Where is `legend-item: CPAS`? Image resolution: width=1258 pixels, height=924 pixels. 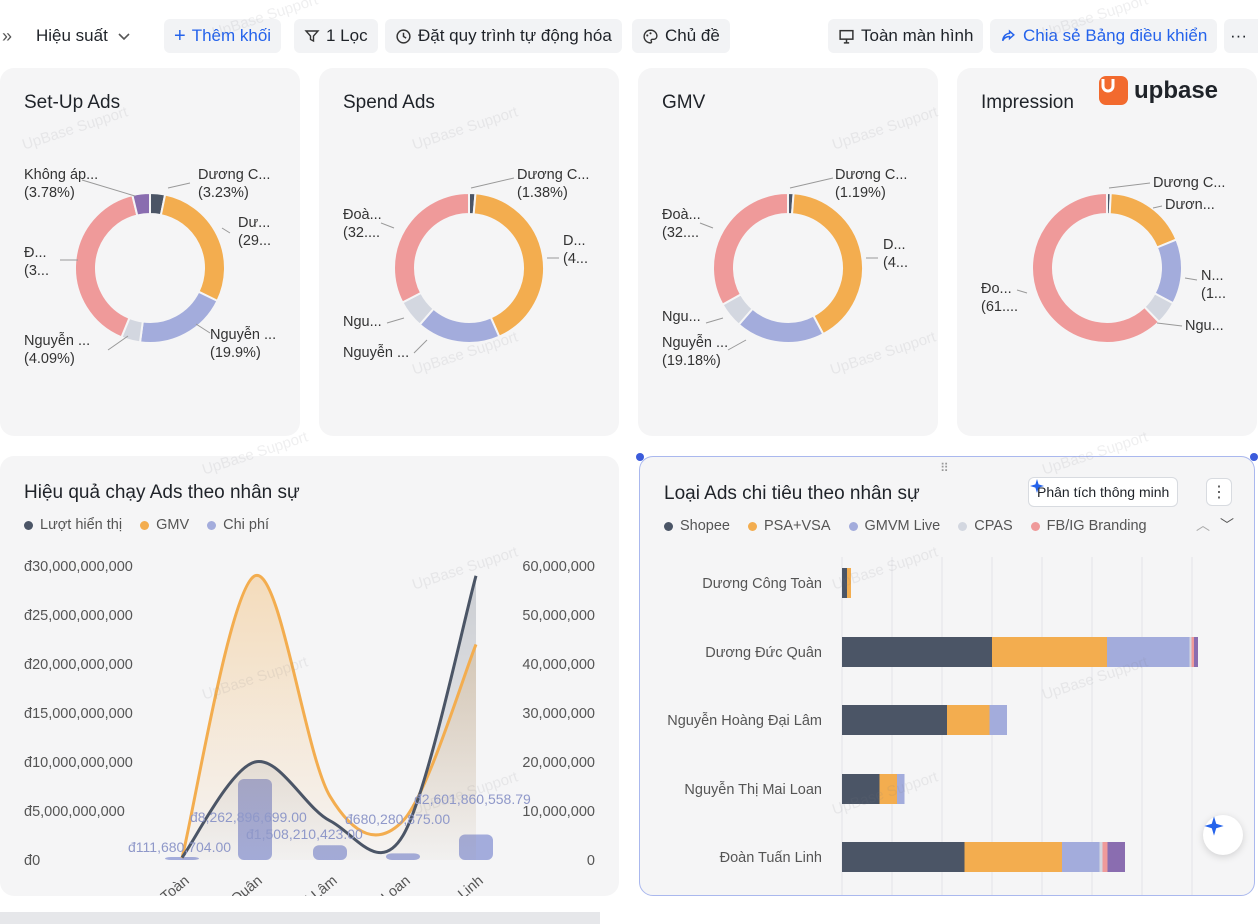 legend-item: CPAS is located at coordinates (985, 526).